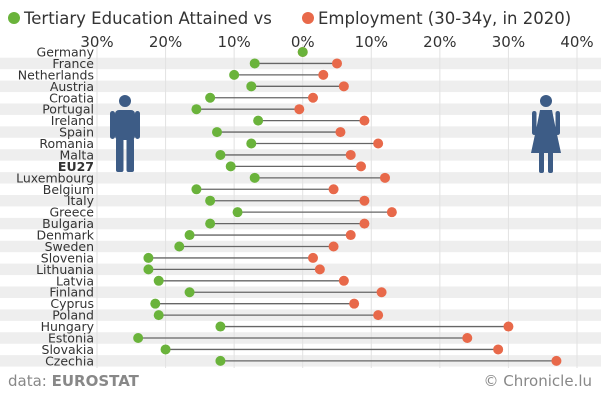 The image size is (601, 401). I want to click on country-row: Germany, so click(172, 52).